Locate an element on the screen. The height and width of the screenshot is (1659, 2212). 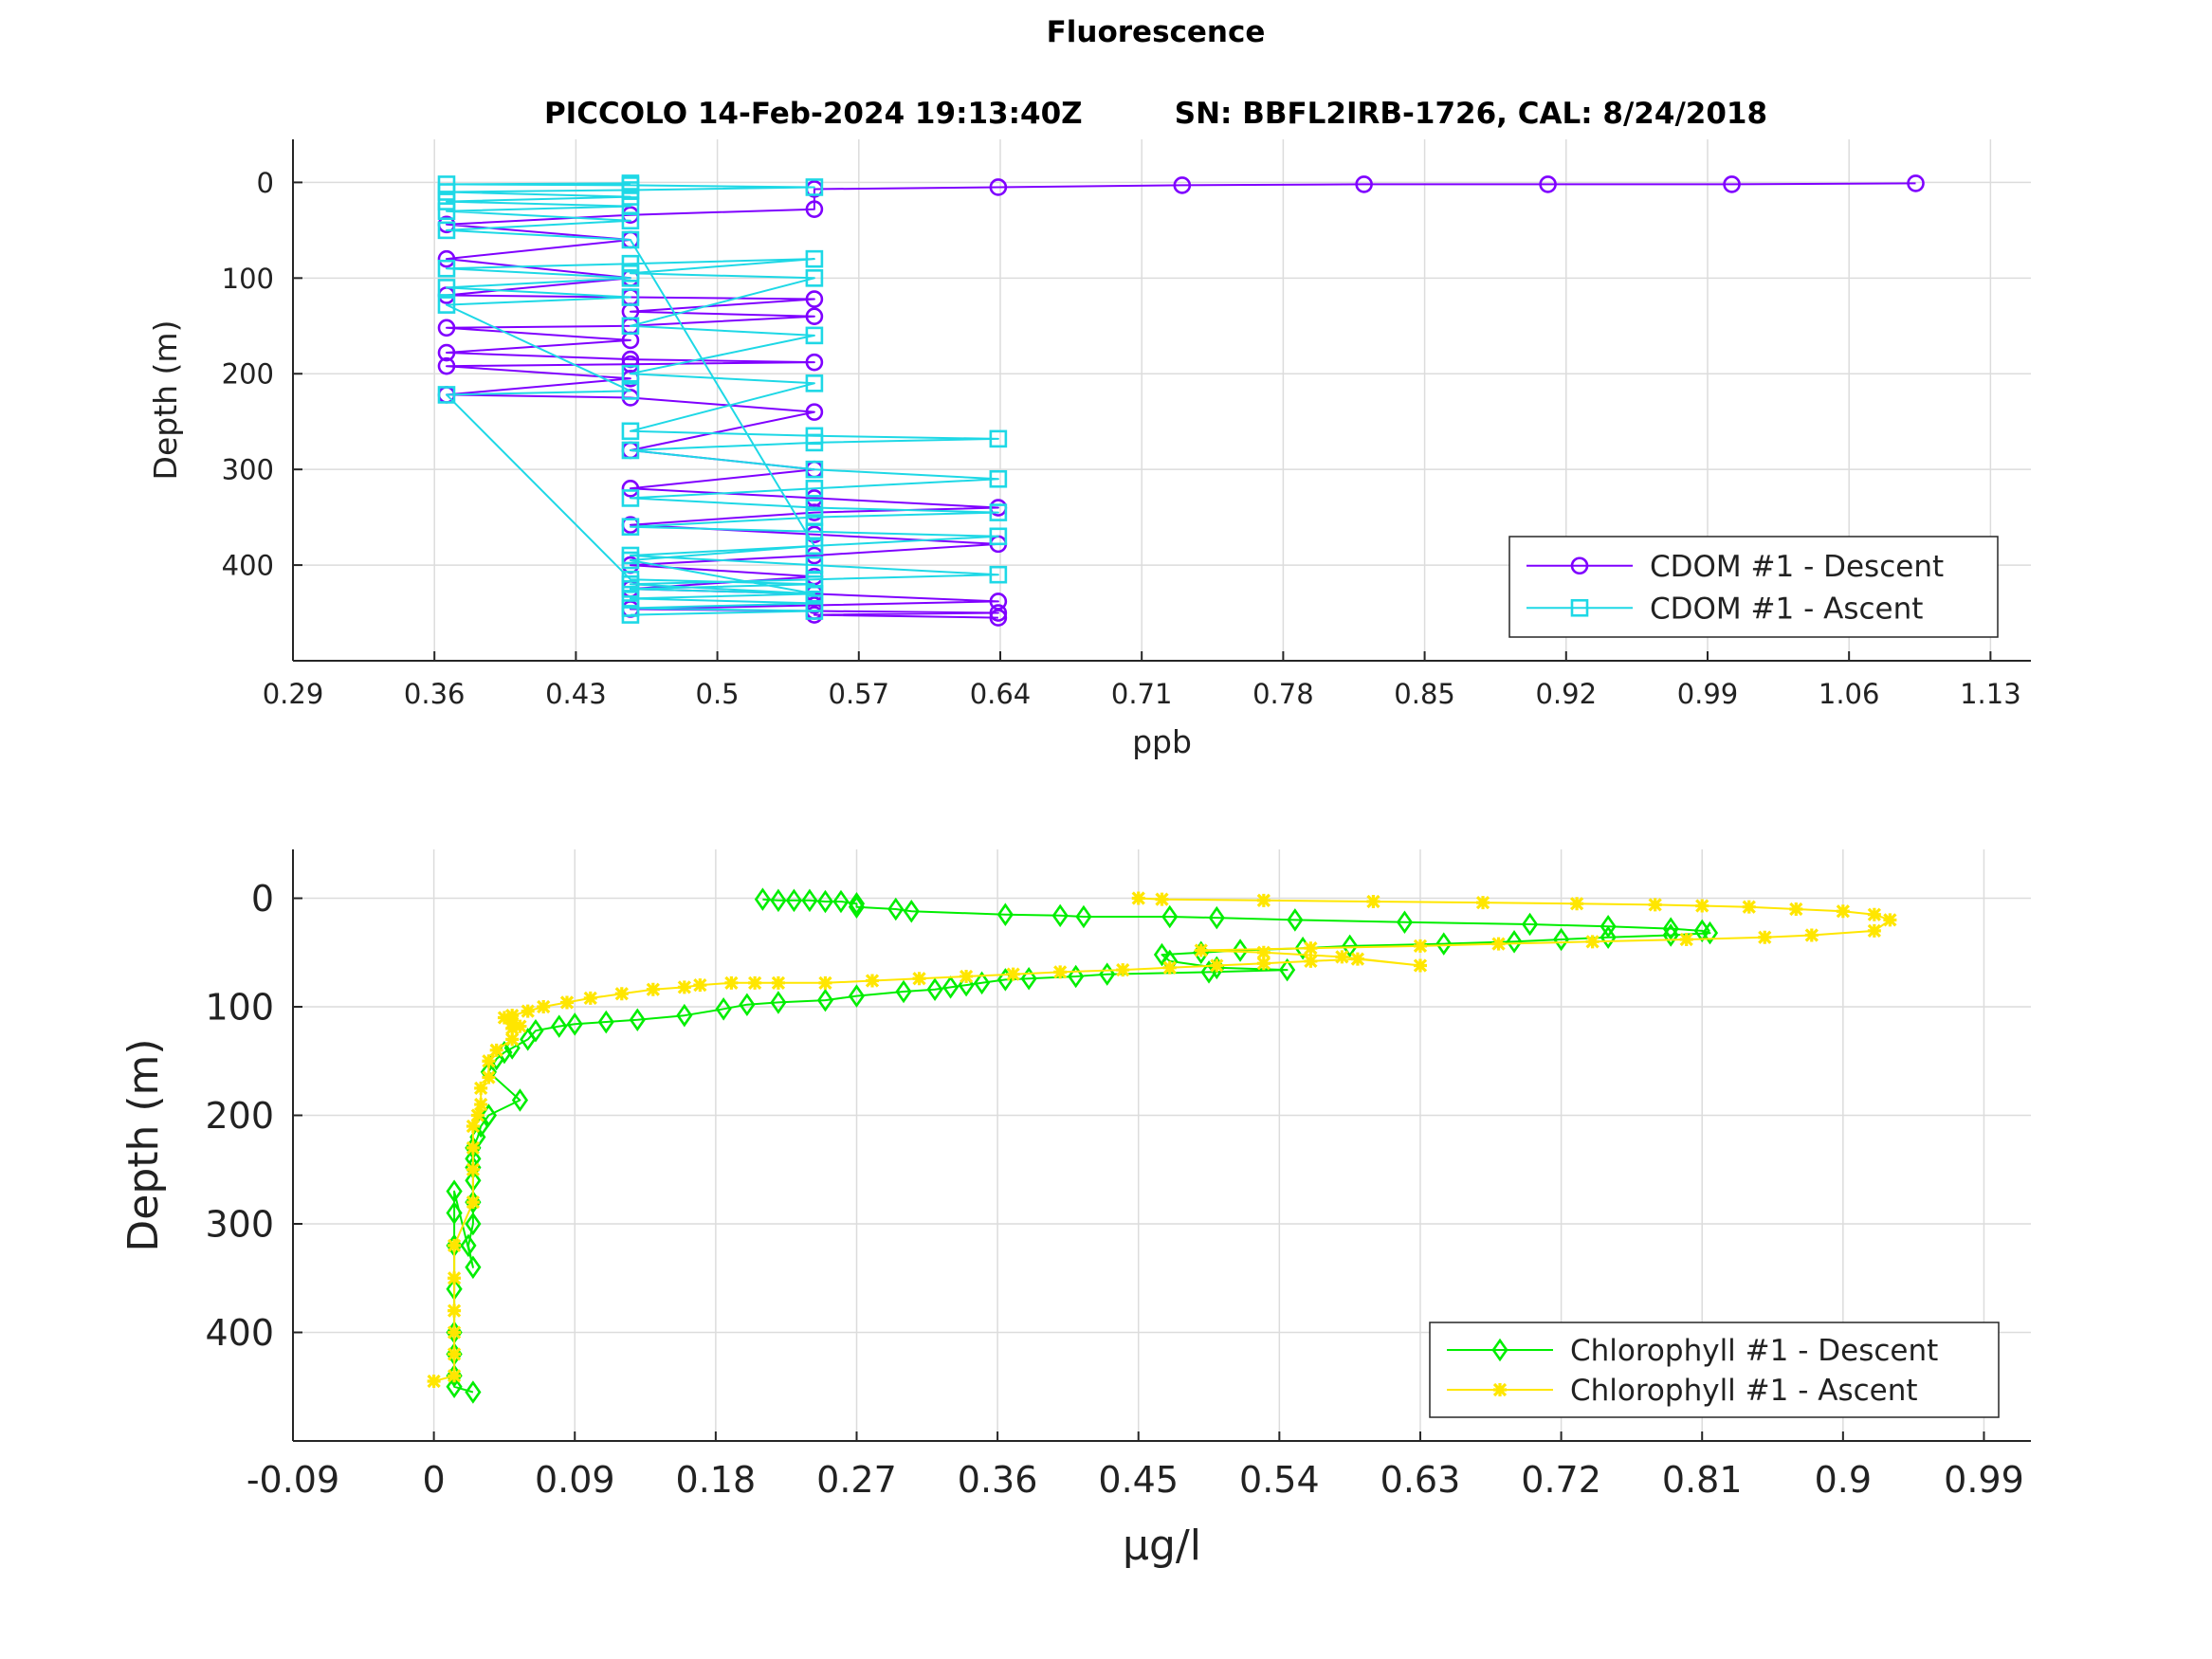
cdom-legend-label: CDOM #1 - Ascent is located at coordinates (1786, 609).